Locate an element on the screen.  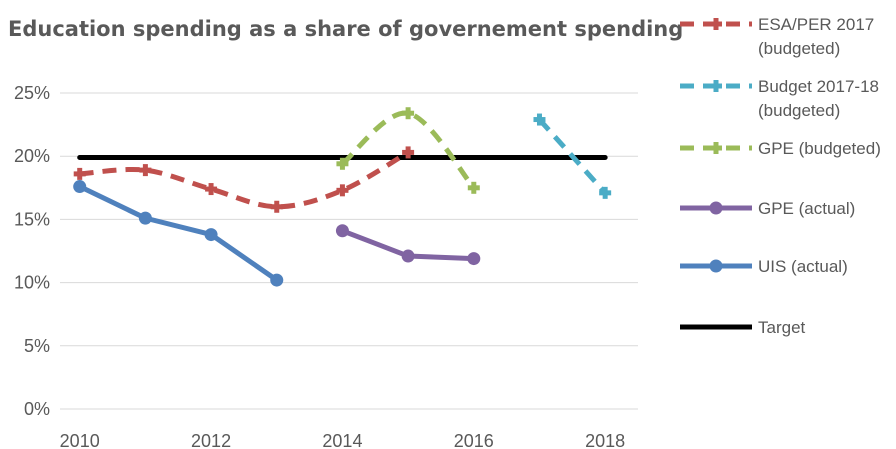
x-axis: 2010 2012 2014 2016 2018 is located at coordinates (343, 440).